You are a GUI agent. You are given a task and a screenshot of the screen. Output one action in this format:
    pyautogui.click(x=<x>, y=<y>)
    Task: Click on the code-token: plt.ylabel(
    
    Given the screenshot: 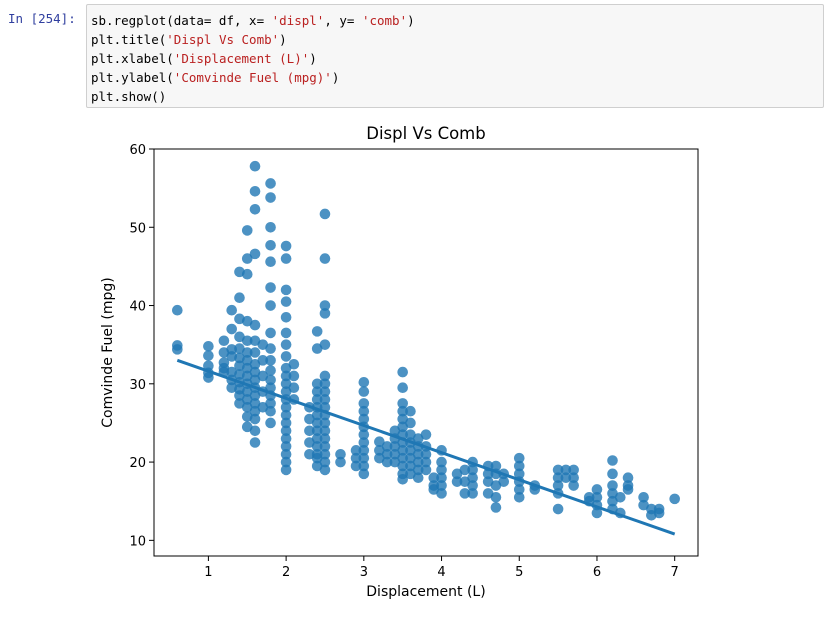 What is the action you would take?
    pyautogui.click(x=132, y=77)
    